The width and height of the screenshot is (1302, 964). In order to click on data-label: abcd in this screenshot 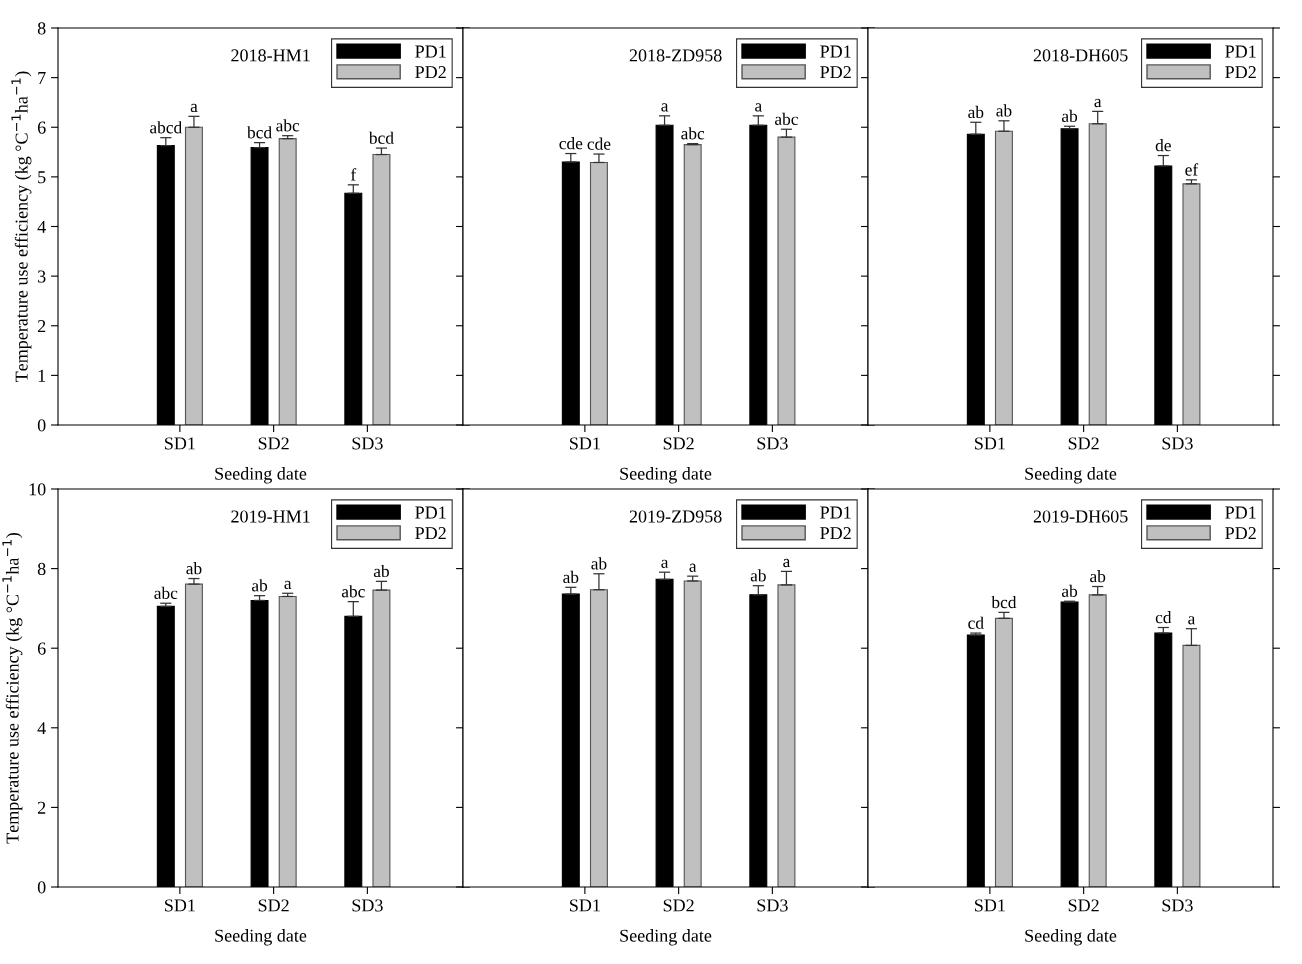, I will do `click(166, 127)`.